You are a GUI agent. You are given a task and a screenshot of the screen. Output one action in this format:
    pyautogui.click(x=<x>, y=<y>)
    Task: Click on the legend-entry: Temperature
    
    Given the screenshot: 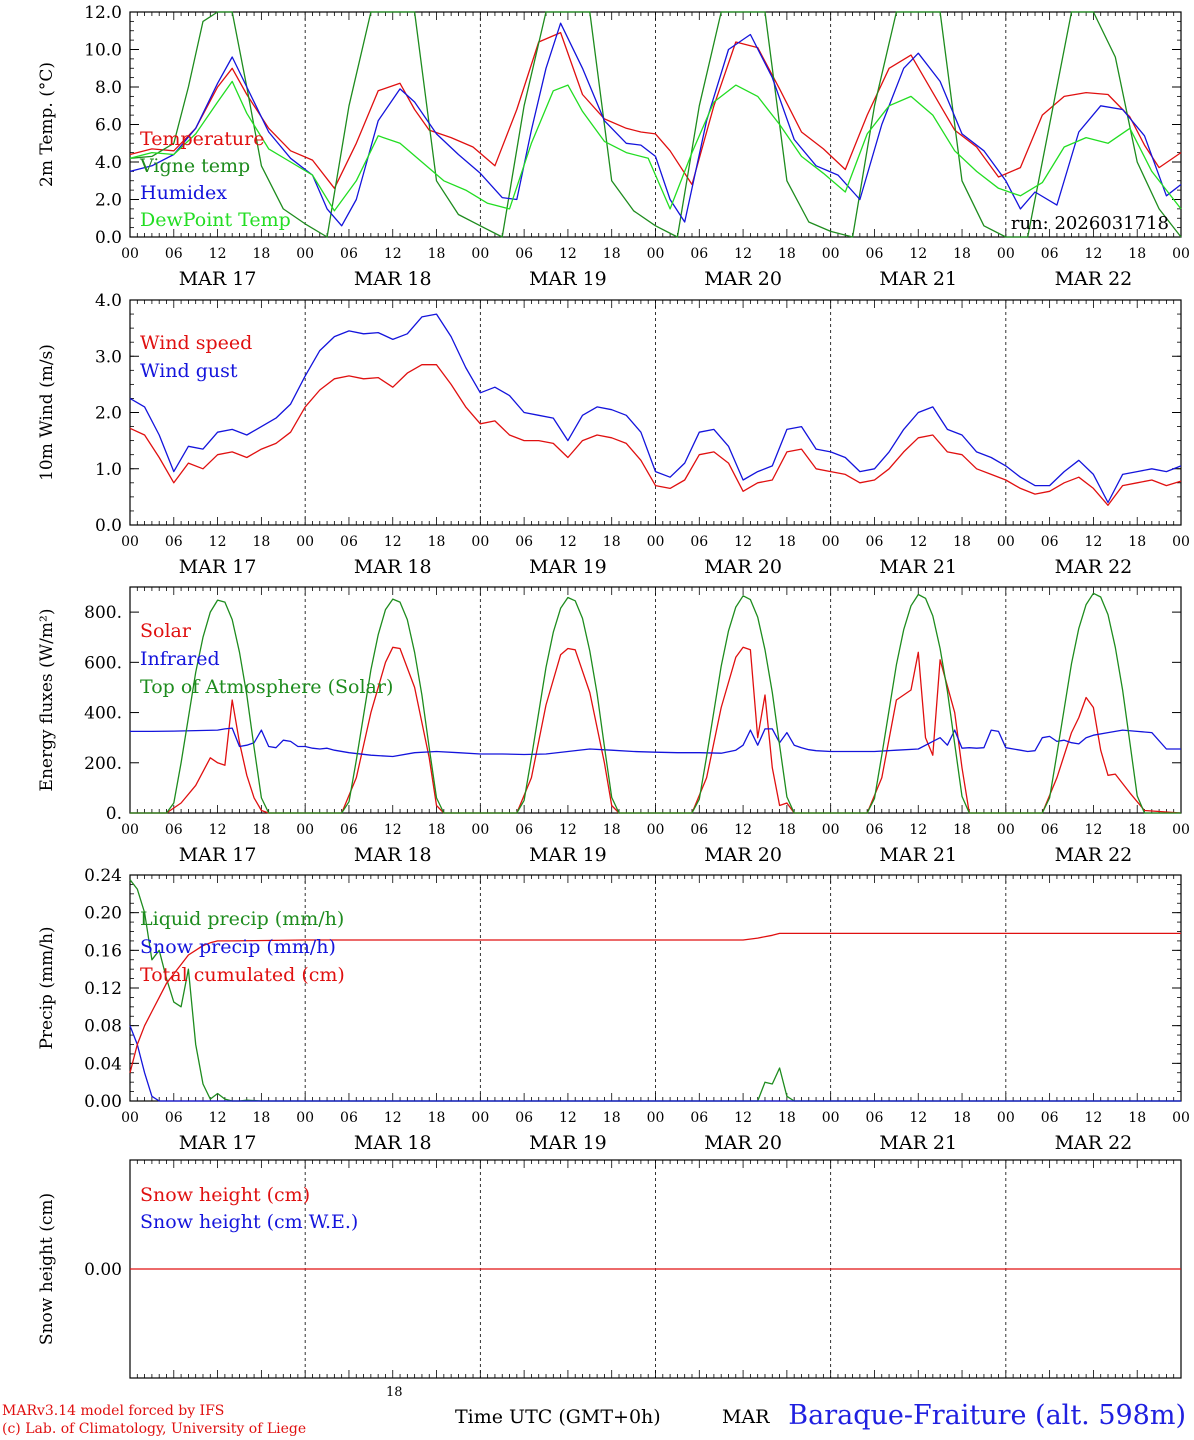 What is the action you would take?
    pyautogui.click(x=202, y=139)
    